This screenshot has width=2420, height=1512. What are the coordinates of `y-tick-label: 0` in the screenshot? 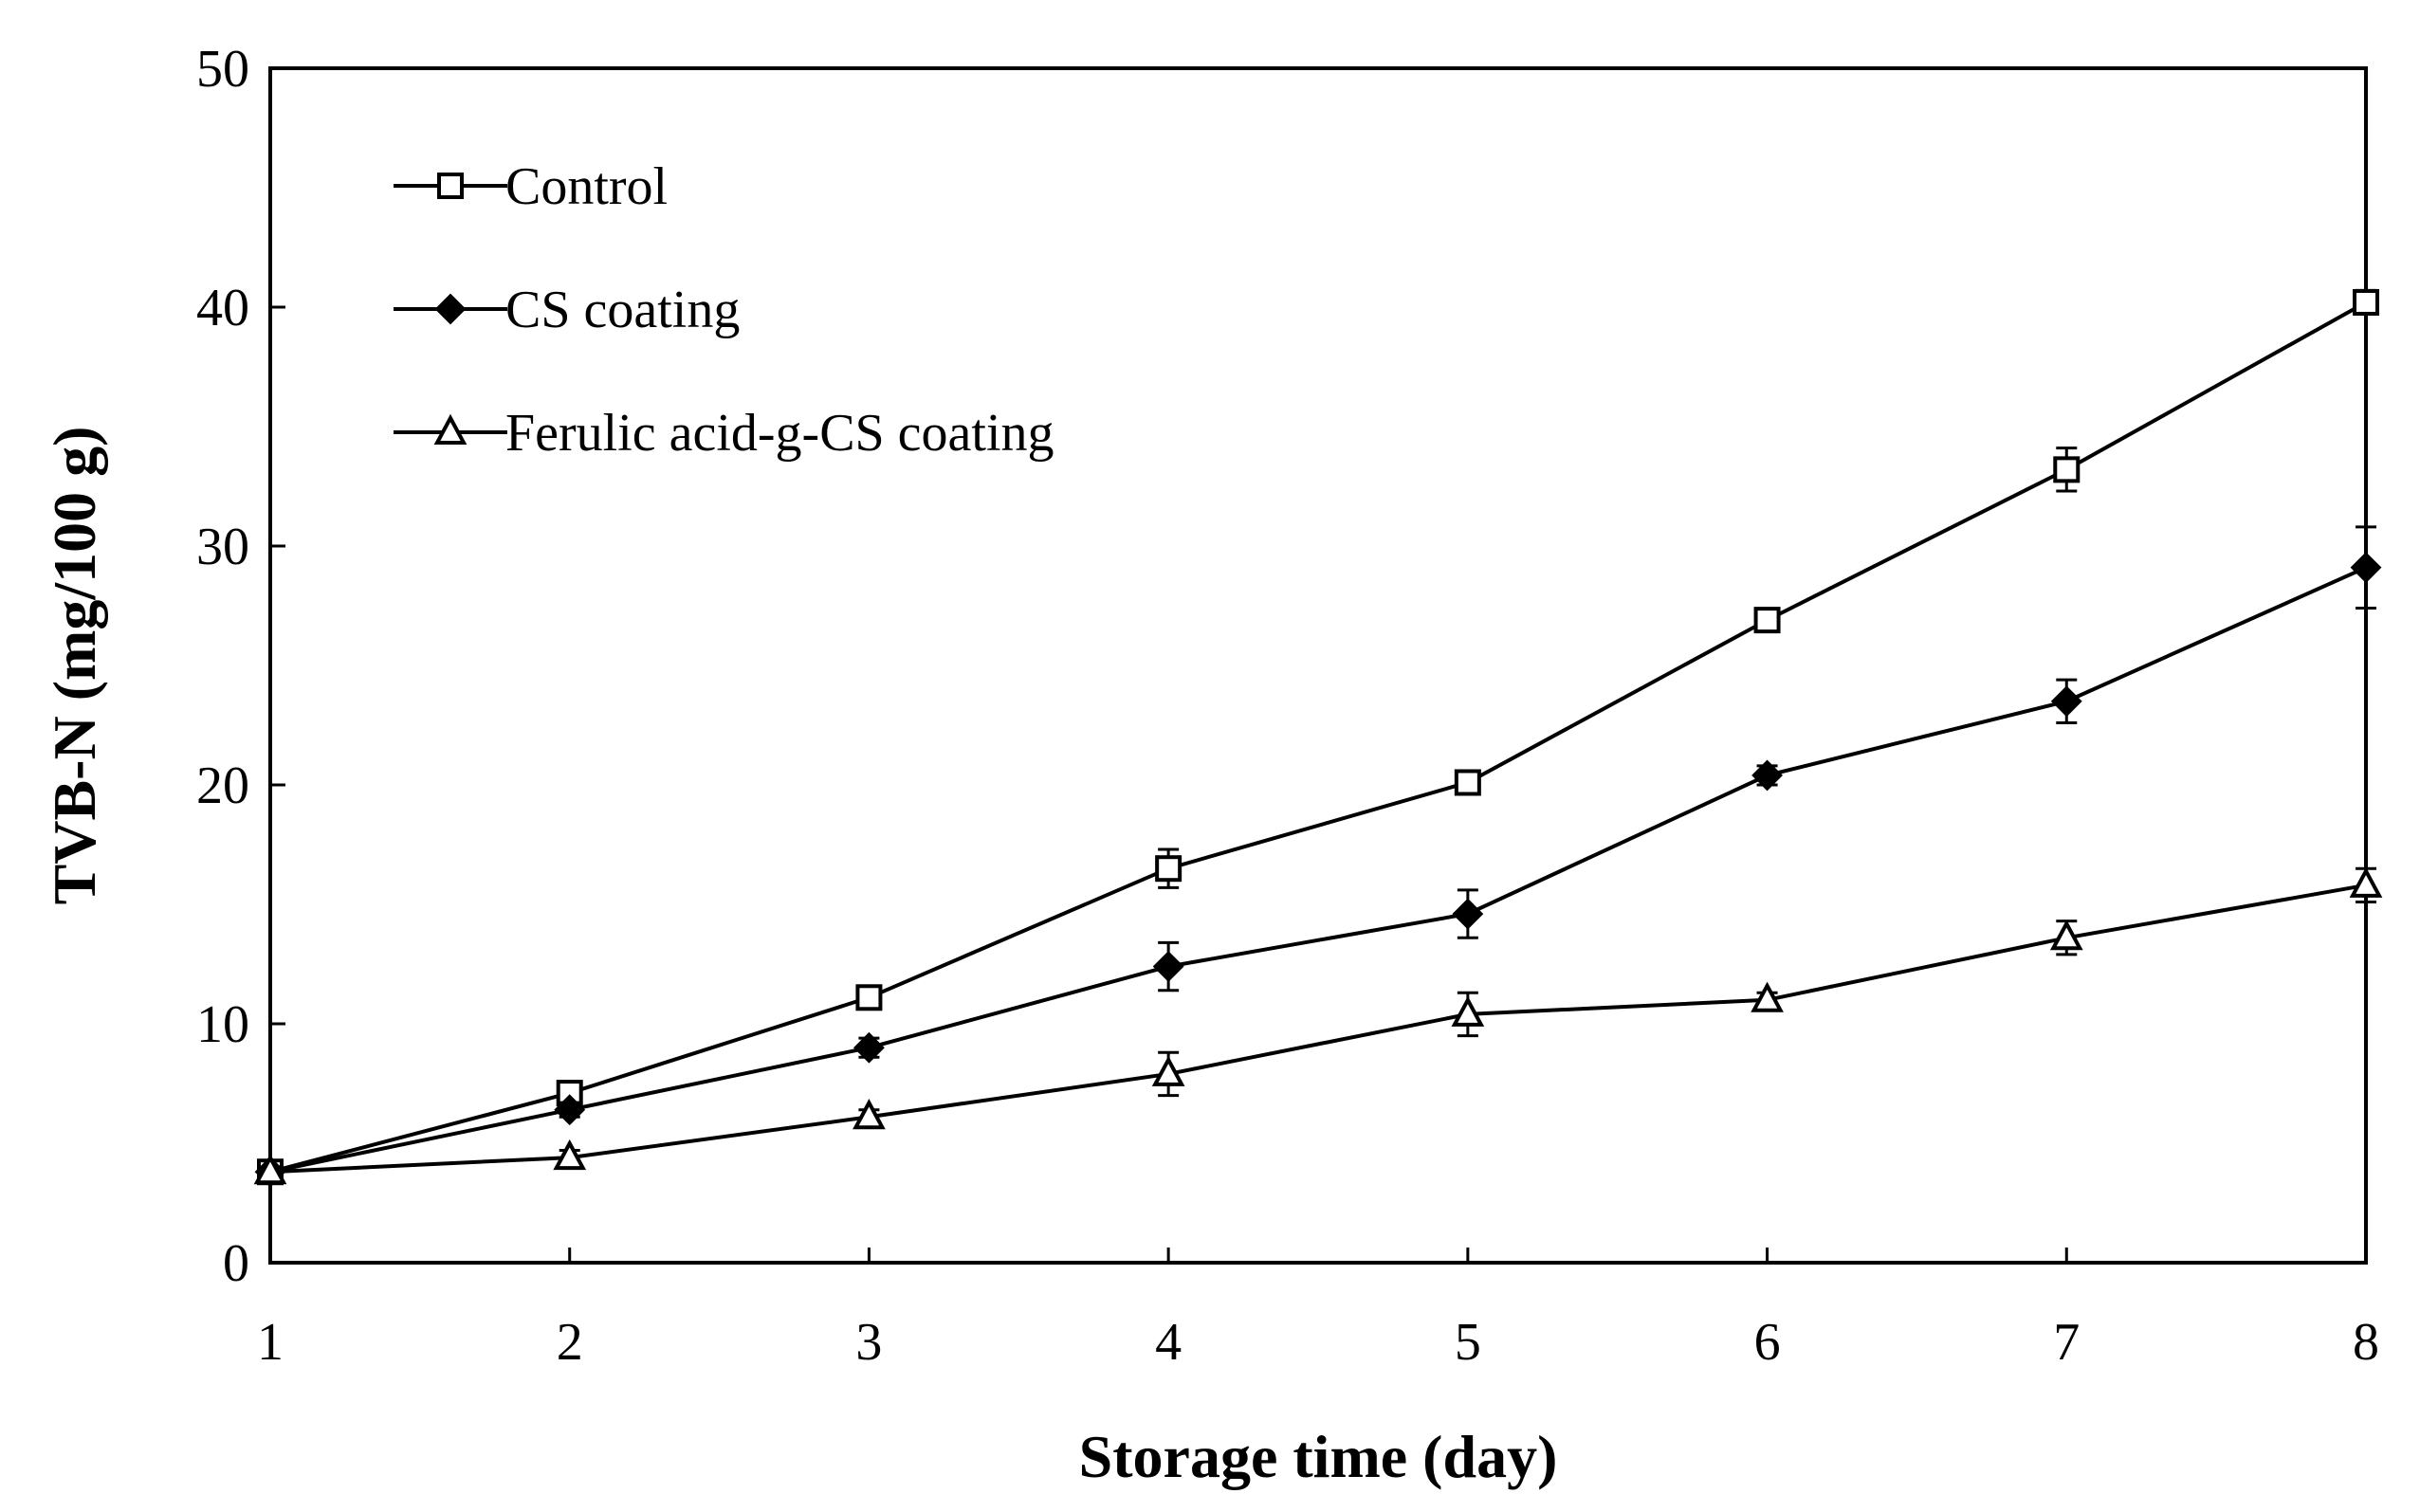 It's located at (236, 1264).